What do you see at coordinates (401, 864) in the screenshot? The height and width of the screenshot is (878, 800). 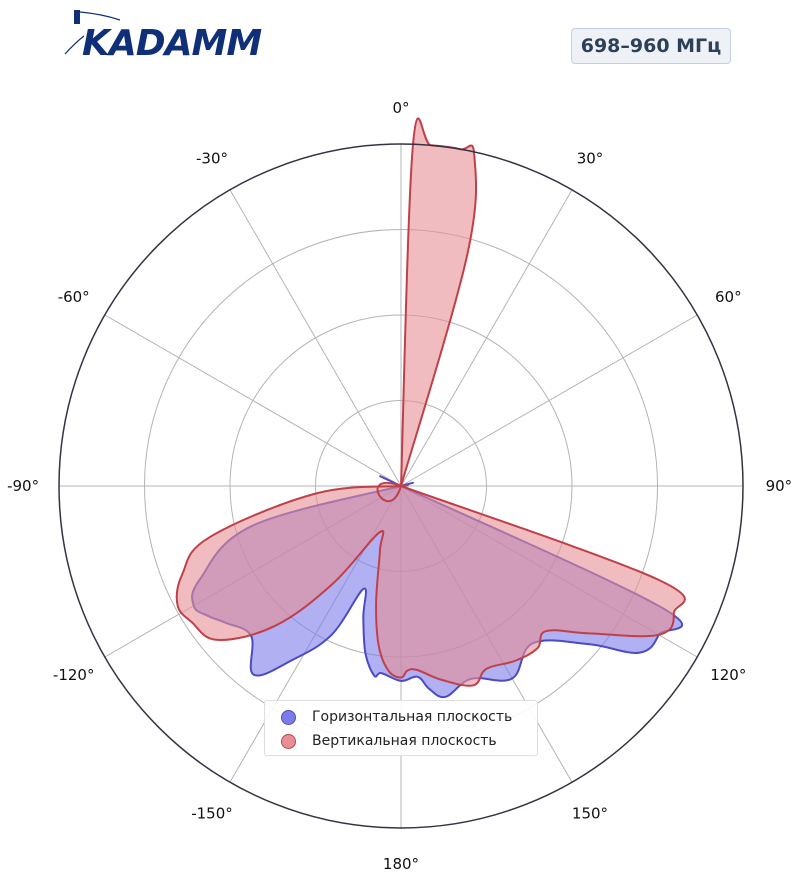 I see `angle-tick-label: 180°` at bounding box center [401, 864].